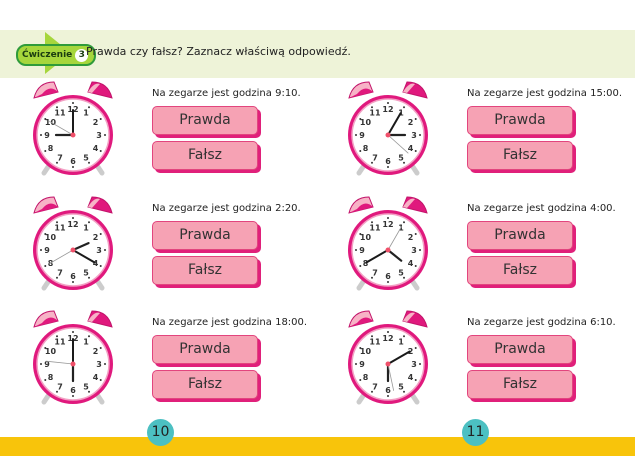 This screenshot has height=456, width=635. Describe the element at coordinates (230, 322) in the screenshot. I see `question-text: Na zegarze jest godzina 18:00.` at that location.